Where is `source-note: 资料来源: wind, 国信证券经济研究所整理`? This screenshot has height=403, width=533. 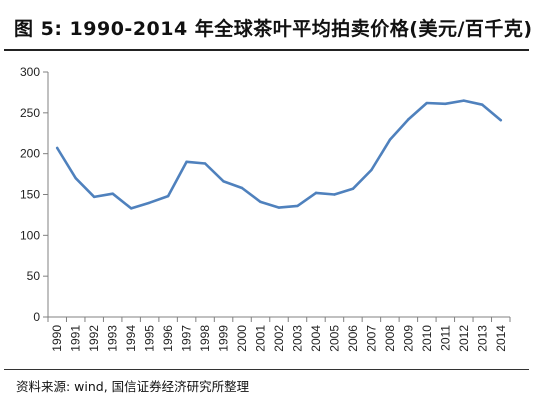
source-note: 资料来源: wind, 国信证券经济研究所整理 is located at coordinates (133, 386).